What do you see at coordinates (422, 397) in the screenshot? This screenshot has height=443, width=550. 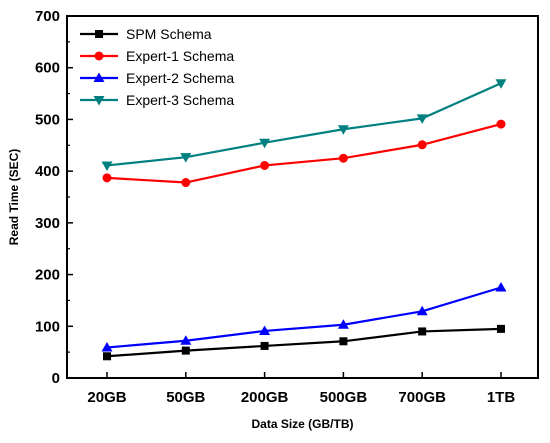 I see `x-tick-label: 700GB` at bounding box center [422, 397].